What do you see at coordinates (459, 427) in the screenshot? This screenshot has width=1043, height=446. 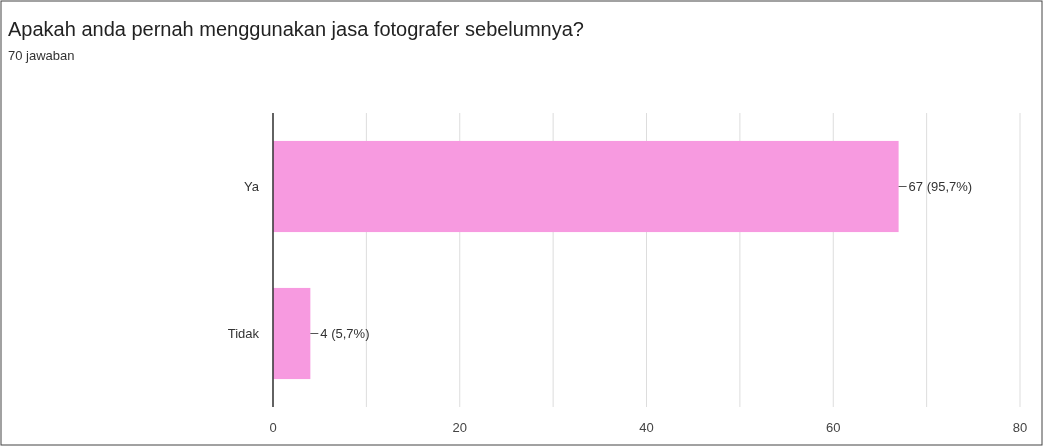 I see `x-tick-label: 20` at bounding box center [459, 427].